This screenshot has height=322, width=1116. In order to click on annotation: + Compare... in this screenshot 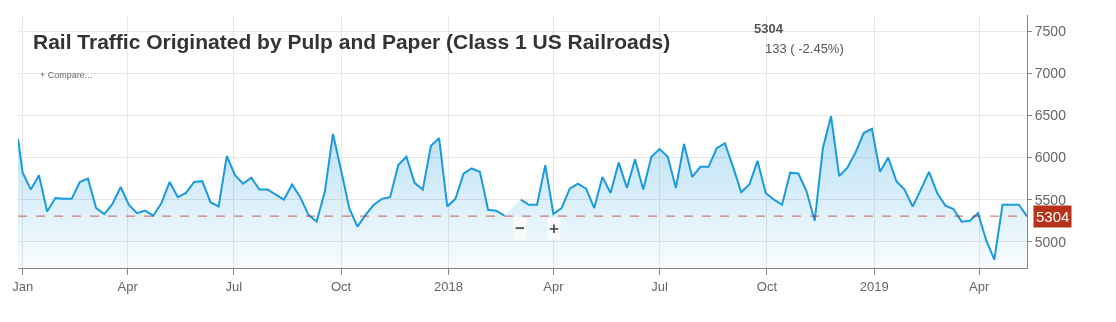, I will do `click(66, 75)`.